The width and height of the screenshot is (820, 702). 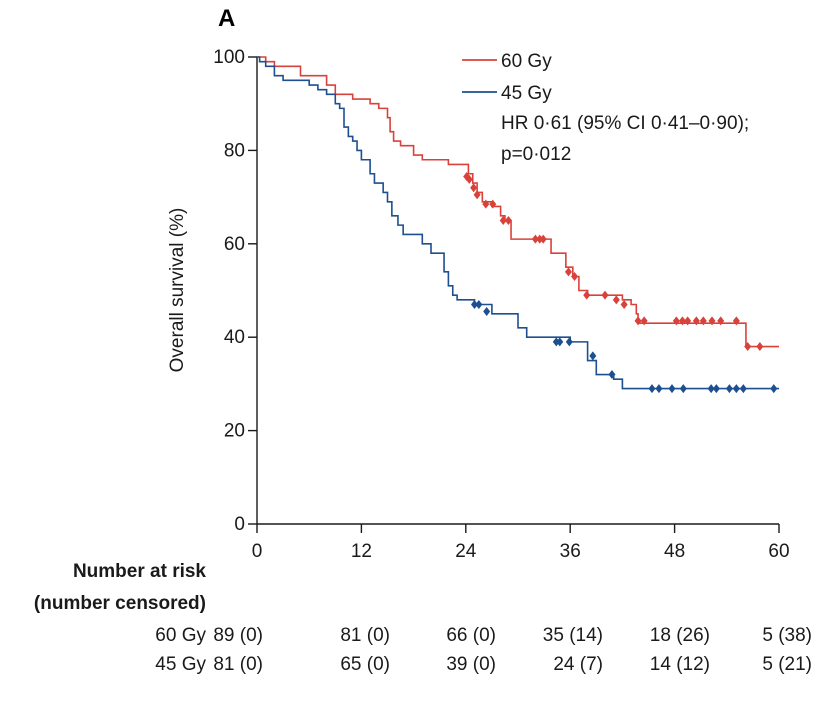 I want to click on p-value-text: p=0·012, so click(x=536, y=154).